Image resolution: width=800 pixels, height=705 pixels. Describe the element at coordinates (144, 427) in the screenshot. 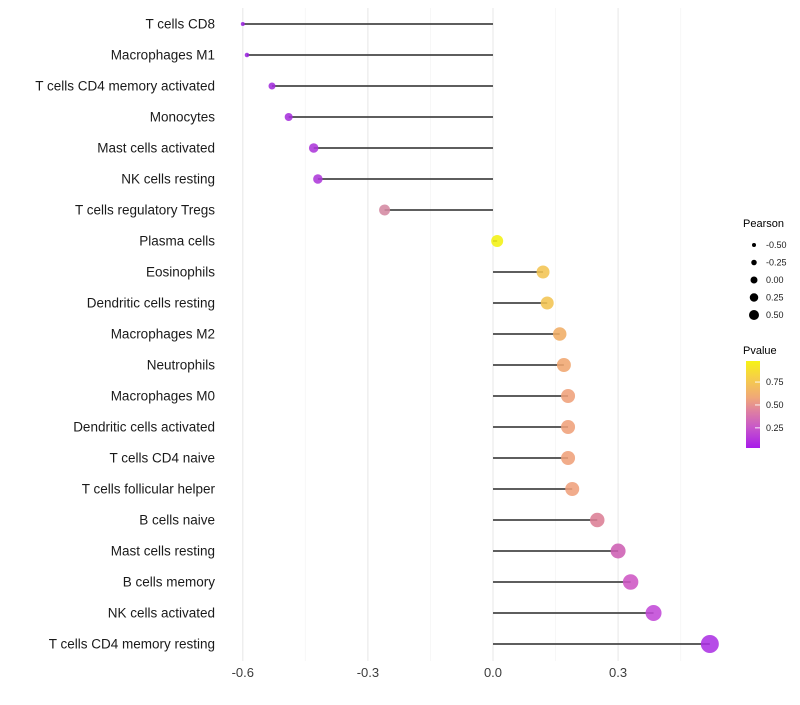

I see `category-label: Dendritic cells activated` at that location.